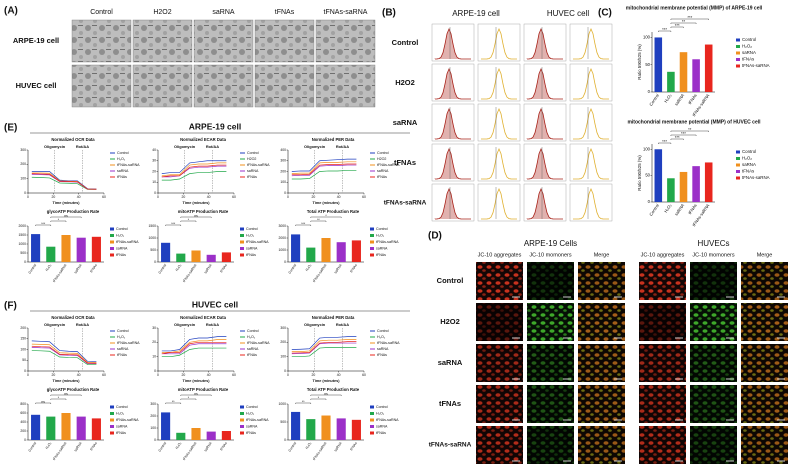  Describe the element at coordinates (82, 324) in the screenshot. I see `event-label: Rot/AA` at that location.